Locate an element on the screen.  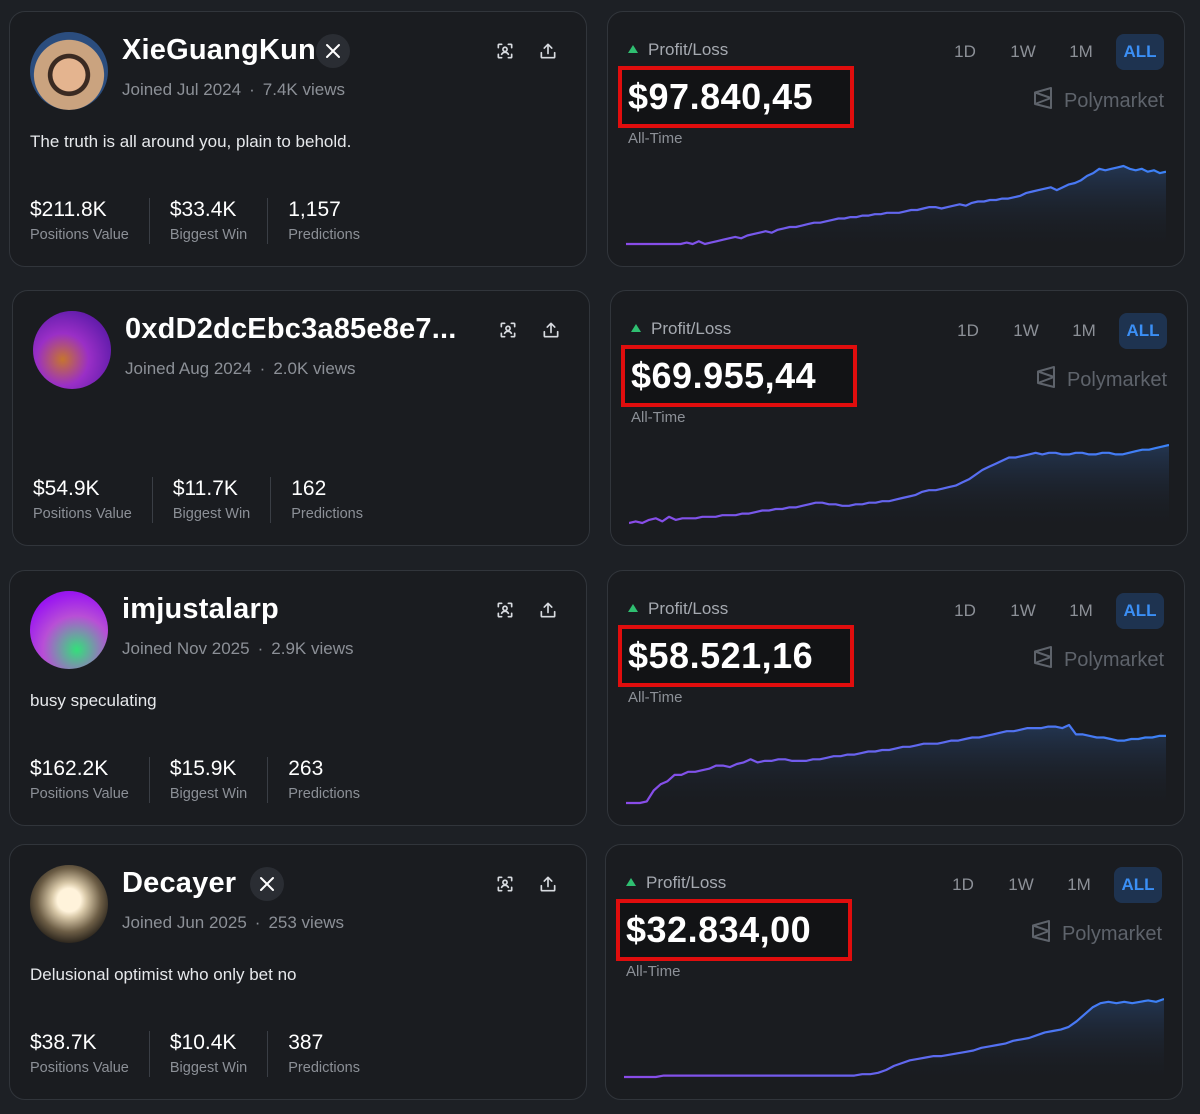
stat-positions-value: $38.7K Positions Value is located at coordinates (90, 1054).